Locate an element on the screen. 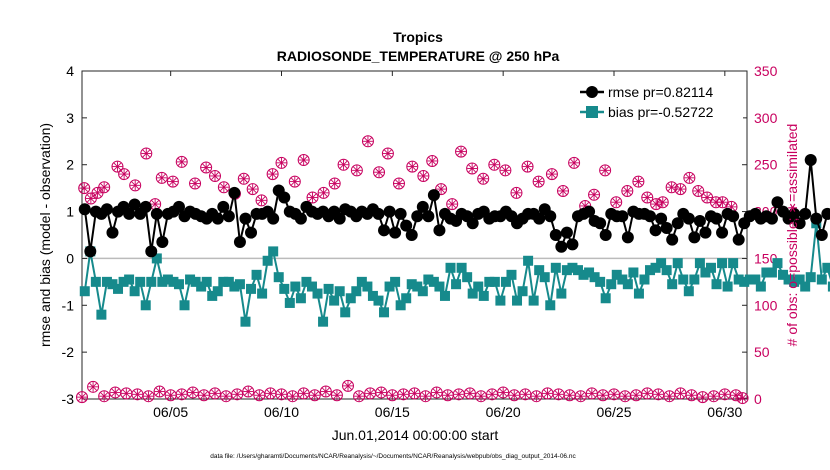 The width and height of the screenshot is (830, 470). legend-bias-label: bias pr=-0.52722 is located at coordinates (661, 112).